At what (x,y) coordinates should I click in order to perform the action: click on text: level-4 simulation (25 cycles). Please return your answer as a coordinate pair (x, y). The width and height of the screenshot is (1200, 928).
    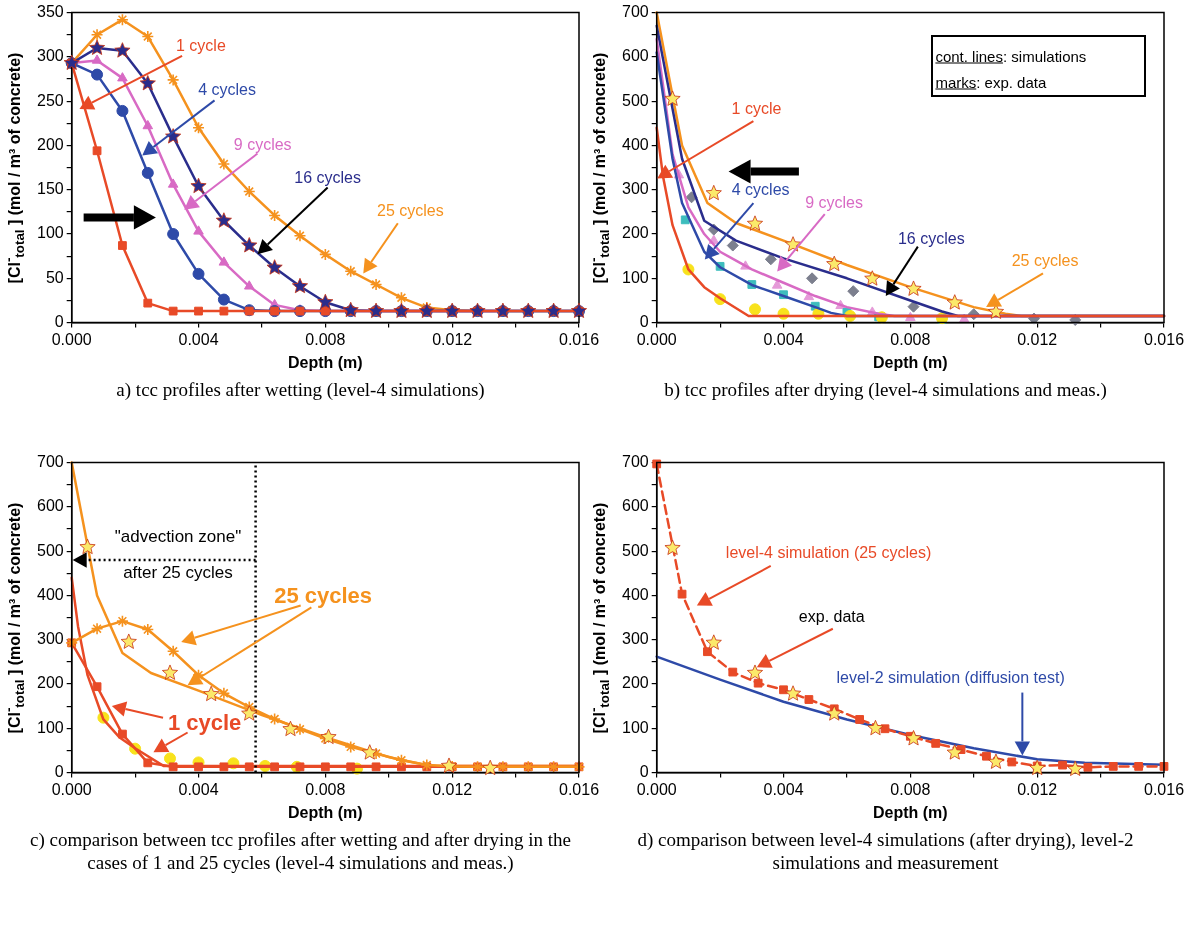
    Looking at the image, I should click on (828, 552).